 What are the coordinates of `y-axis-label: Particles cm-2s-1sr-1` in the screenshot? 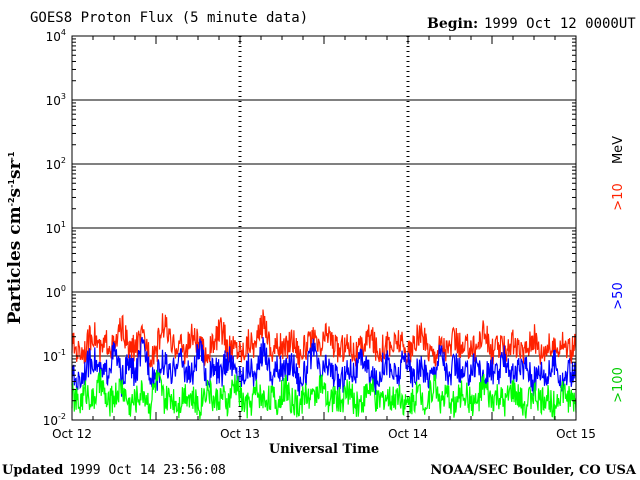 It's located at (15, 237).